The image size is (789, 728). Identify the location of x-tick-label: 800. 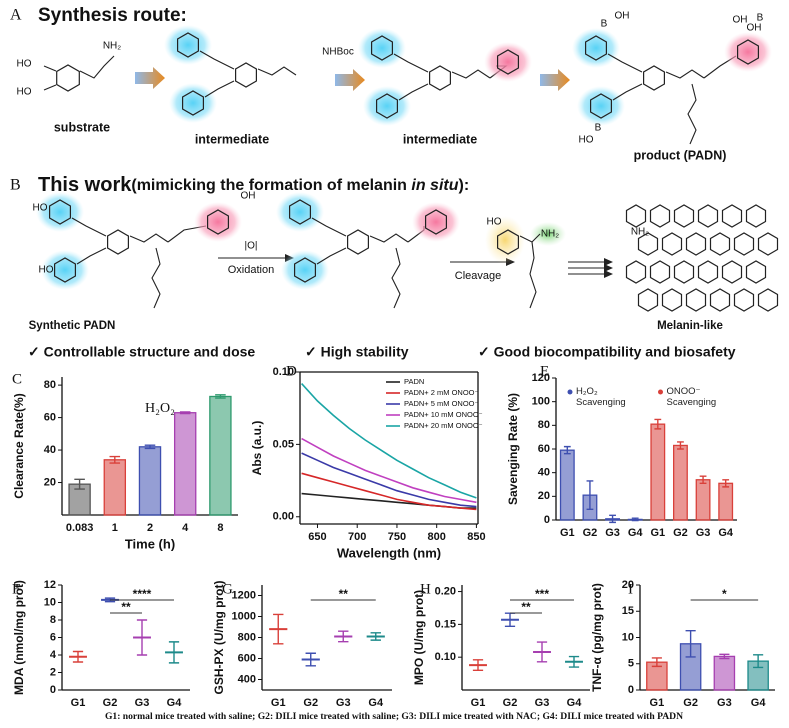
(436, 537).